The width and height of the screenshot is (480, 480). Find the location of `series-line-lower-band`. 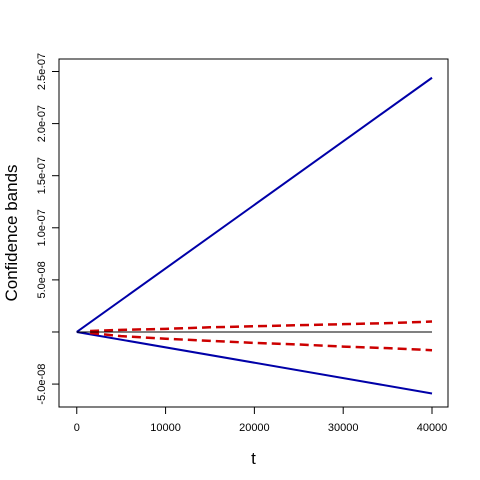

series-line-lower-band is located at coordinates (254, 362).